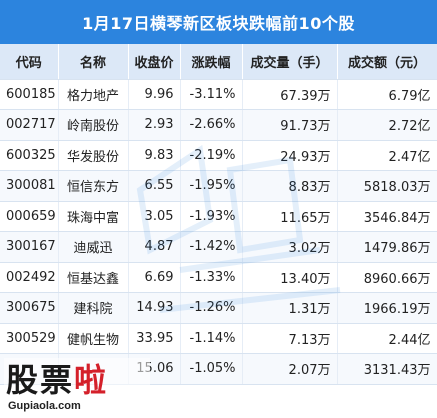 The width and height of the screenshot is (437, 418). I want to click on cell-code: 600185, so click(29, 94).